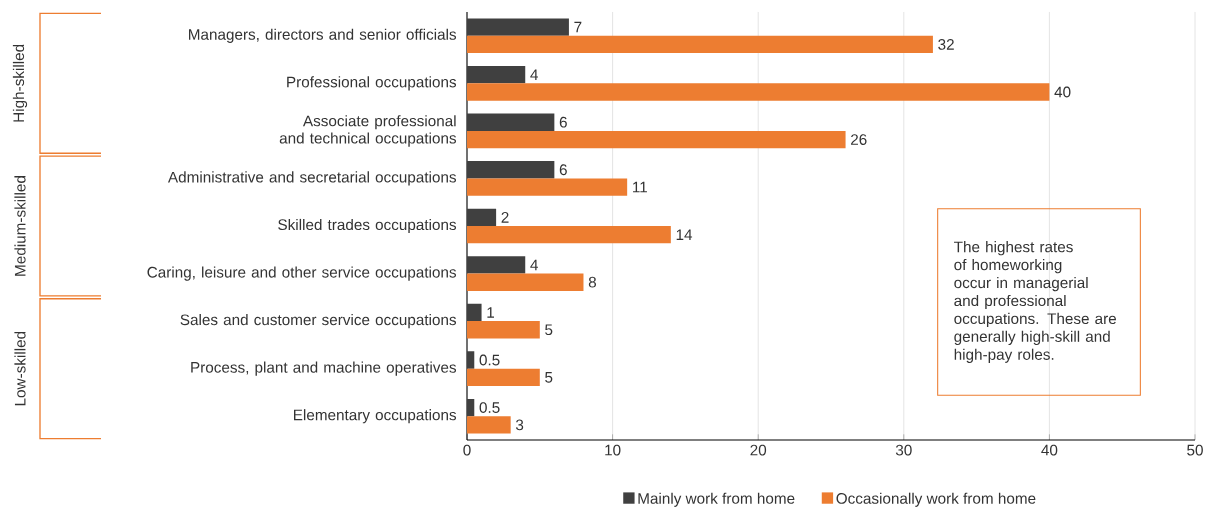 The image size is (1220, 517). Describe the element at coordinates (578, 27) in the screenshot. I see `data-label: 7` at that location.